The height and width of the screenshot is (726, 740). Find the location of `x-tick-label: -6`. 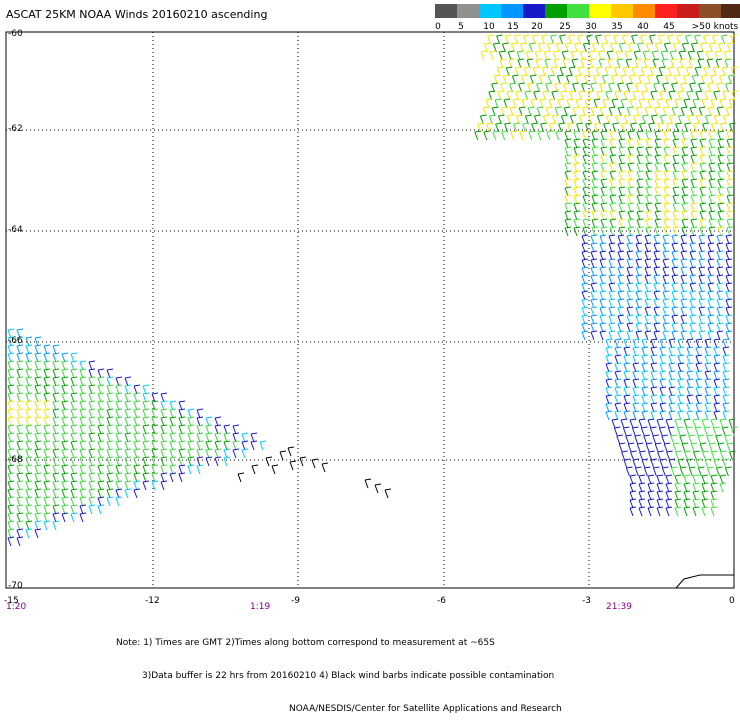

x-tick-label: -6 is located at coordinates (441, 601).